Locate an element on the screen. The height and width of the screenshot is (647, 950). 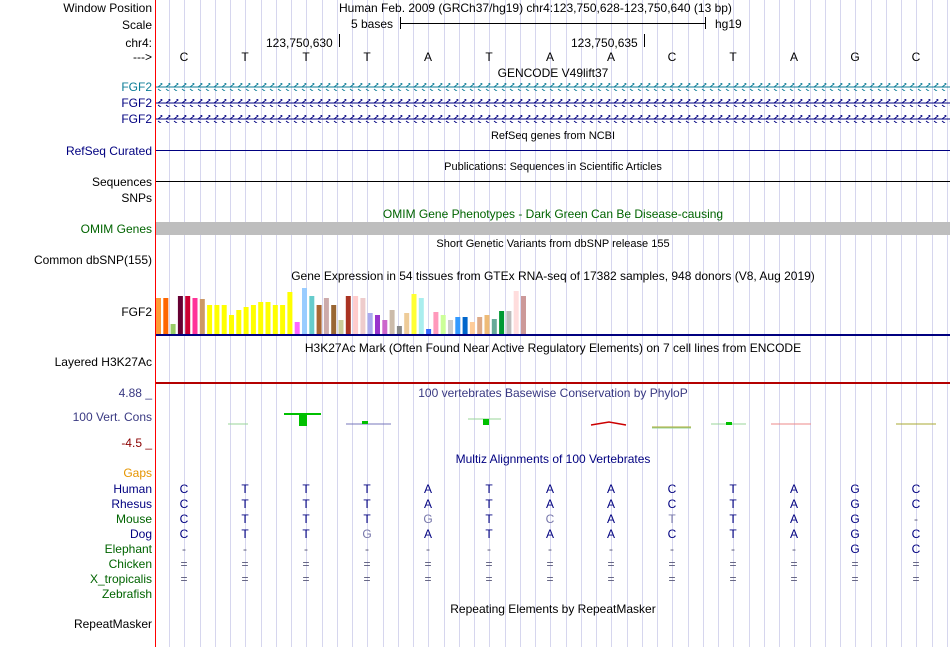
repeatmasker-title: Repeating Elements by RepeatMasker is located at coordinates (553, 609).